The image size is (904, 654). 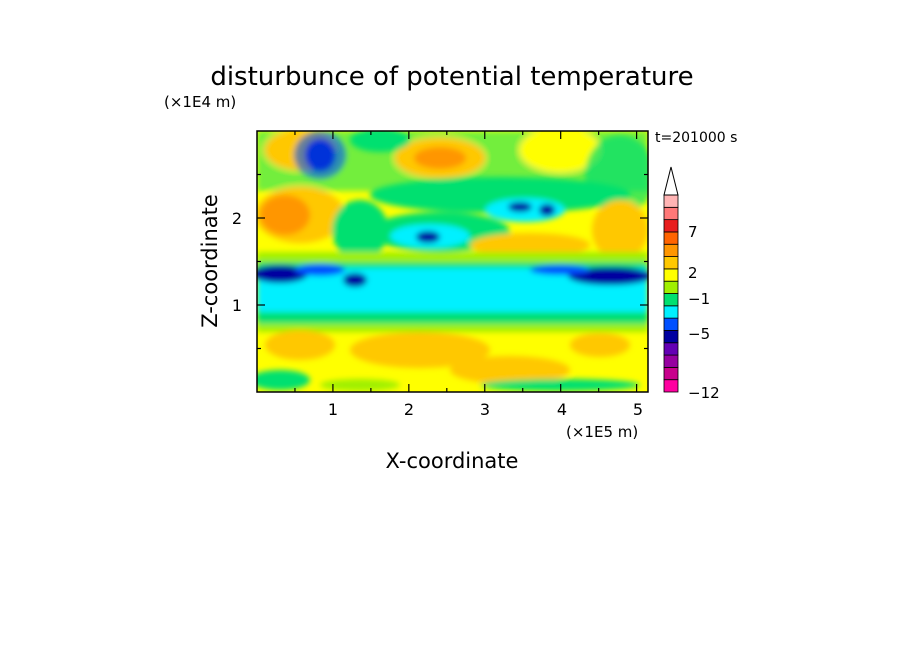 I want to click on chart-title: disturbunce of potential temperature, so click(x=451, y=77).